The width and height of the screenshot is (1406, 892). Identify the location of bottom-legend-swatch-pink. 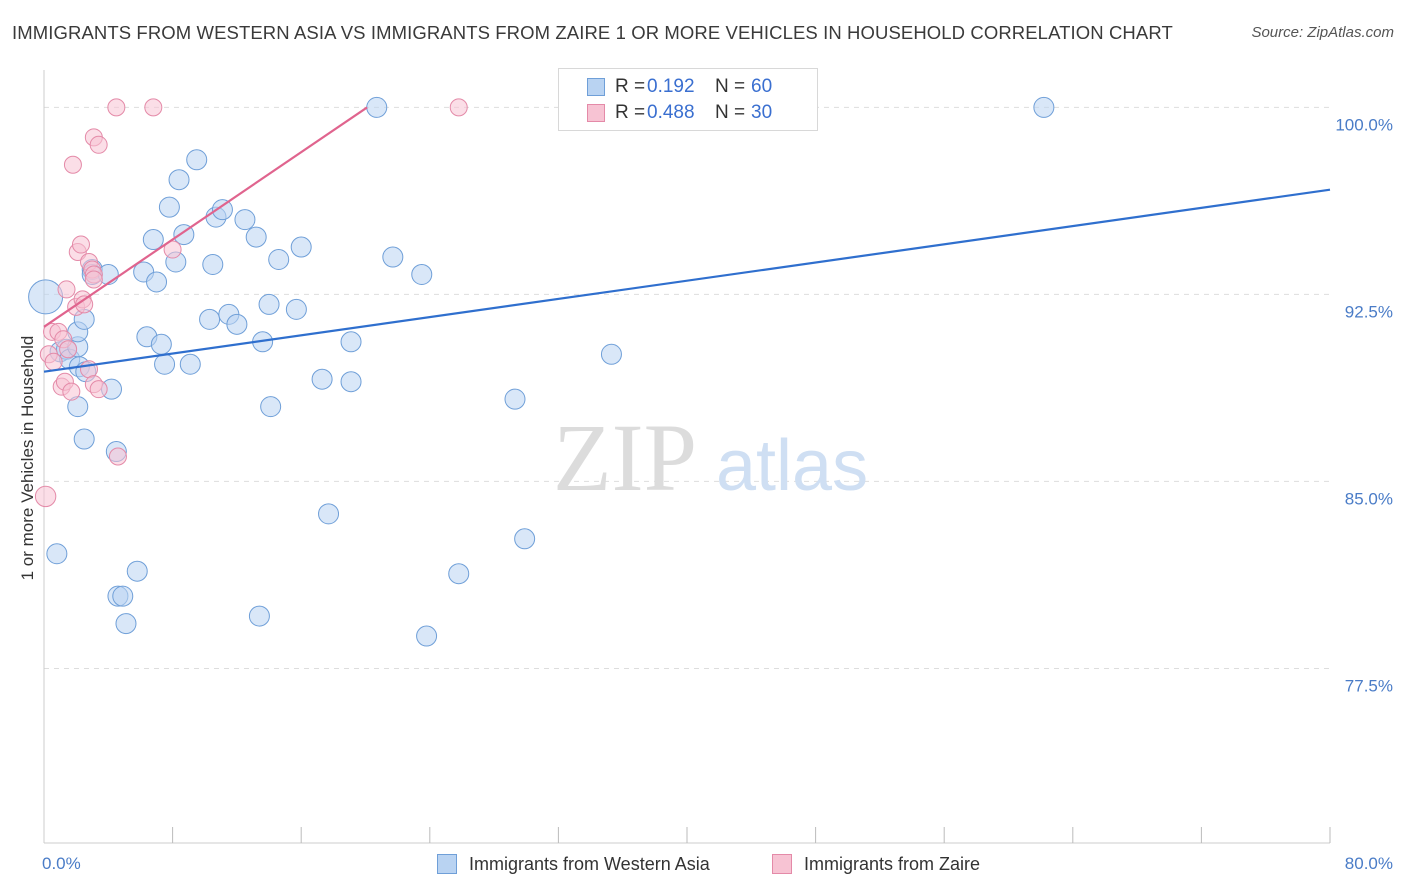
(782, 864).